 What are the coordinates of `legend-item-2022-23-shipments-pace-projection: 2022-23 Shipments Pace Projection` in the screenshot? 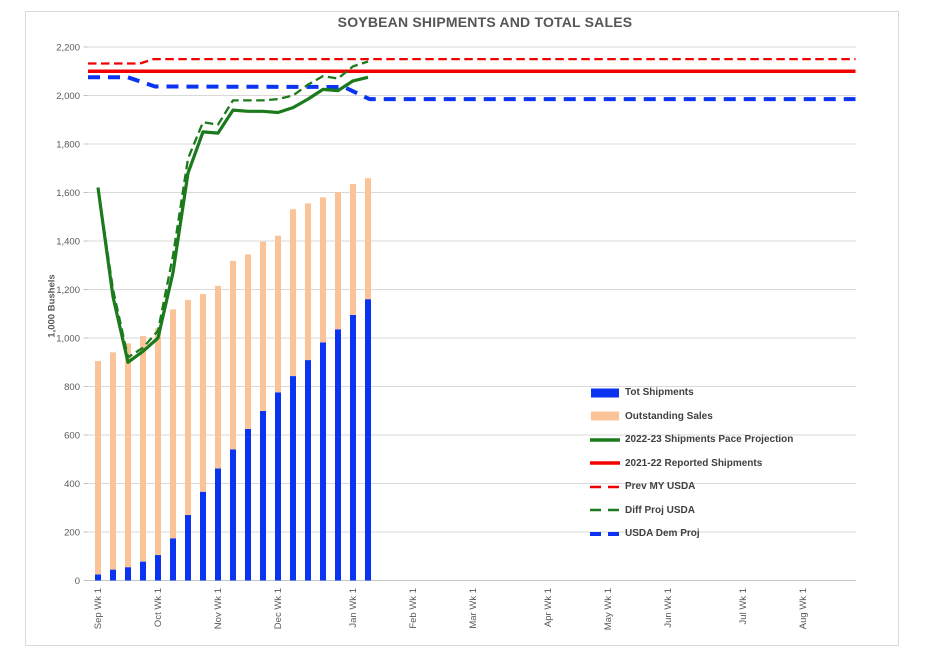 It's located at (724, 440).